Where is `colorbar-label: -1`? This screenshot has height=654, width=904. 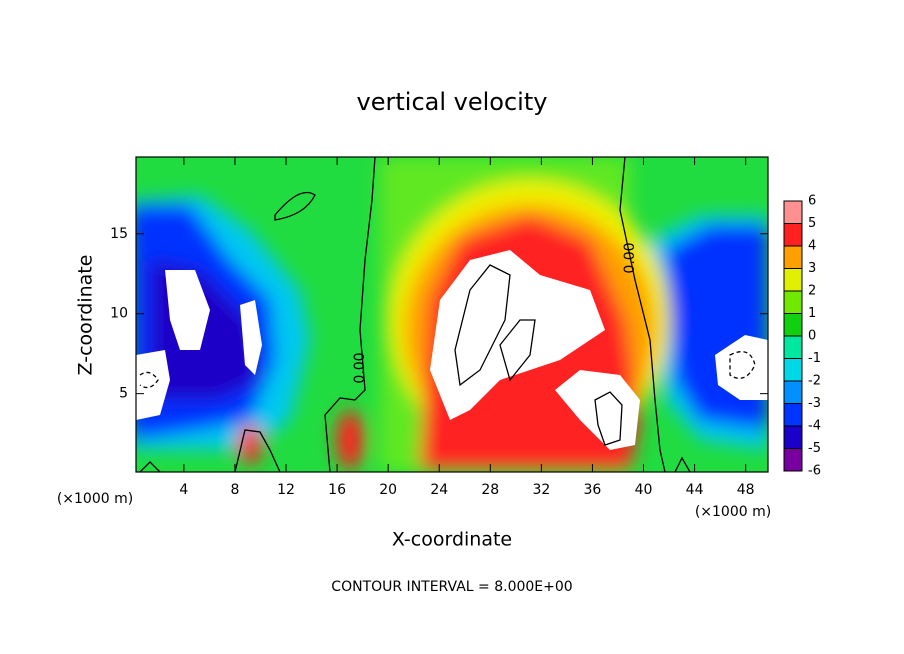
colorbar-label: -1 is located at coordinates (814, 358).